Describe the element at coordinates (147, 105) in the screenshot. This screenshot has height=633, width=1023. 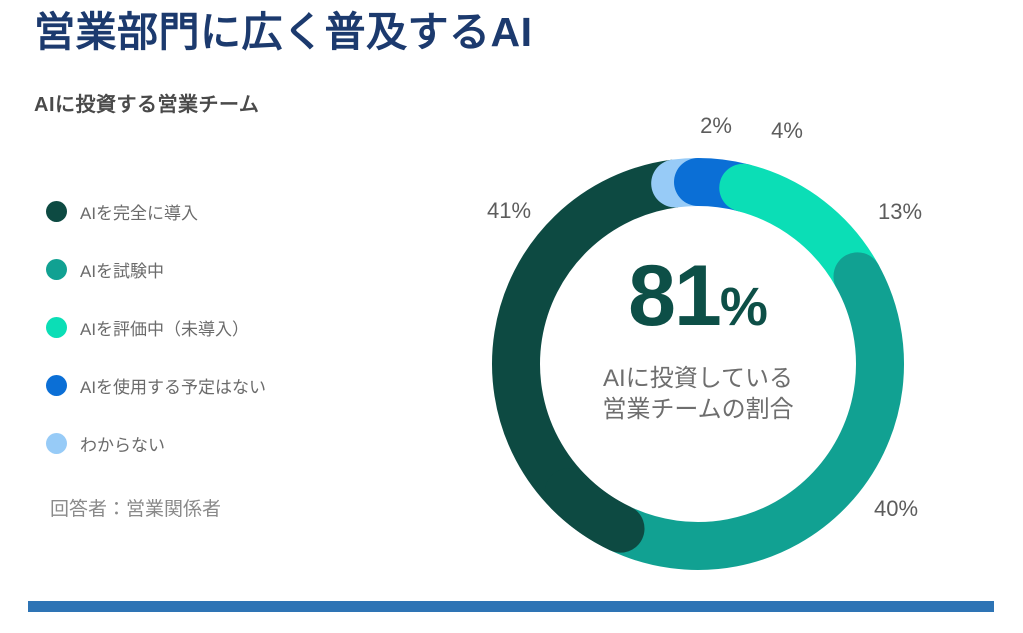
I see `chart-subtitle: AIに投資する営業チーム` at that location.